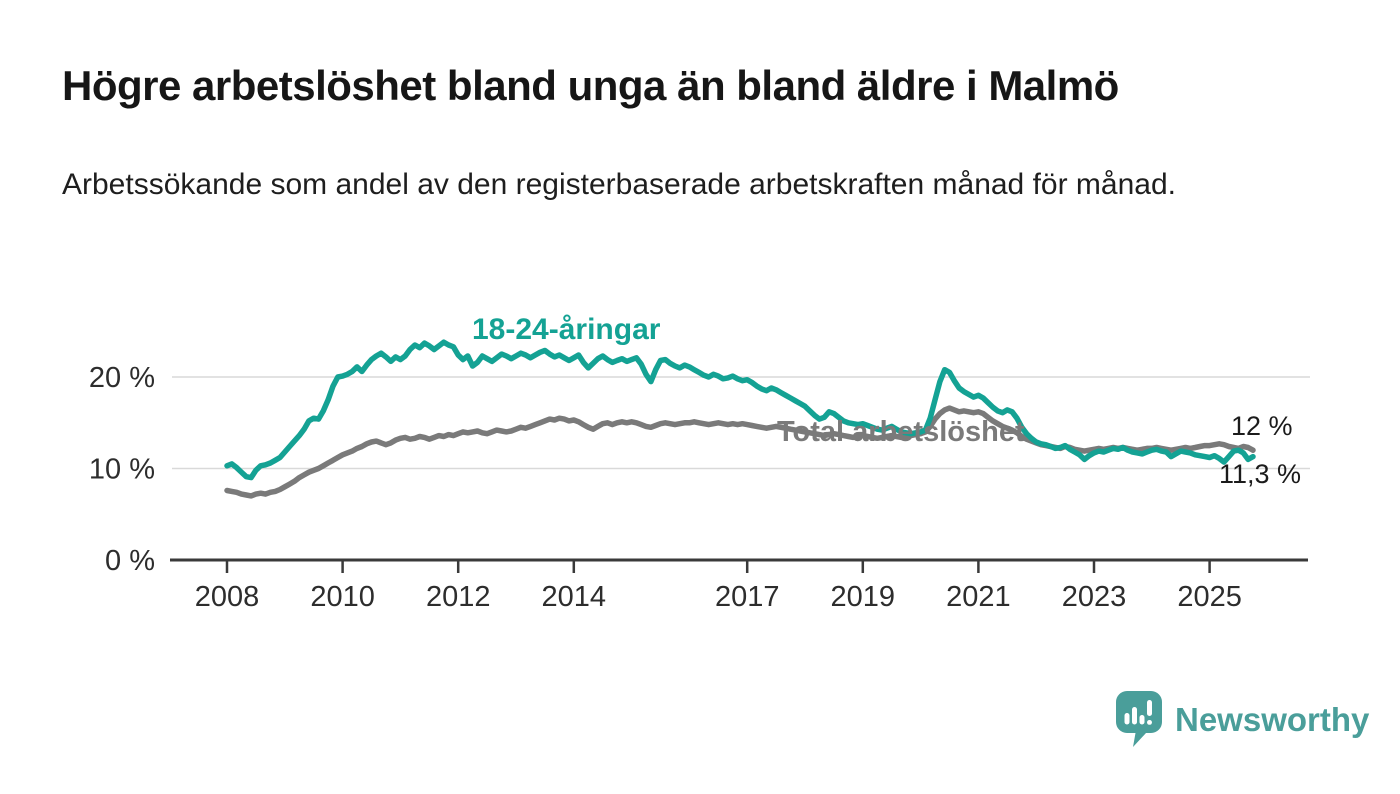 The width and height of the screenshot is (1400, 794). I want to click on end-value-label-youth: 11,3 %, so click(1260, 474).